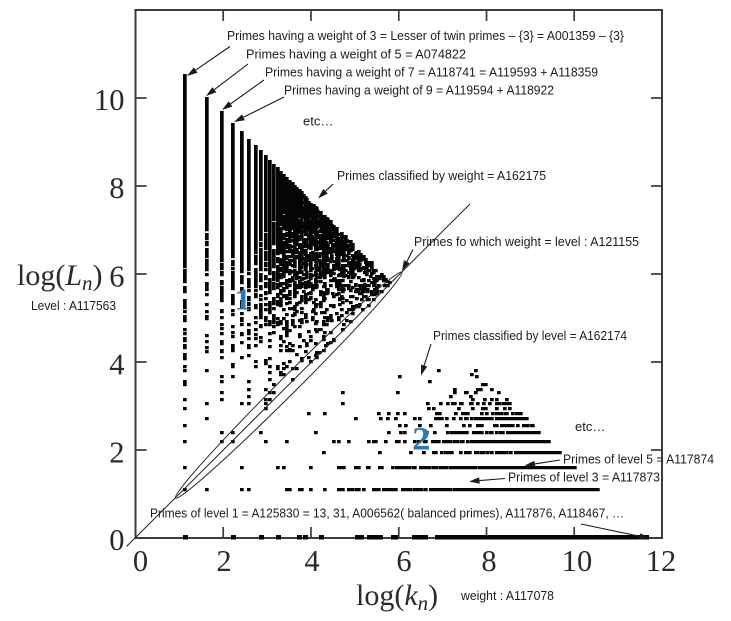 Image resolution: width=731 pixels, height=621 pixels. What do you see at coordinates (73, 305) in the screenshot?
I see `svg-text: Level : A117563` at bounding box center [73, 305].